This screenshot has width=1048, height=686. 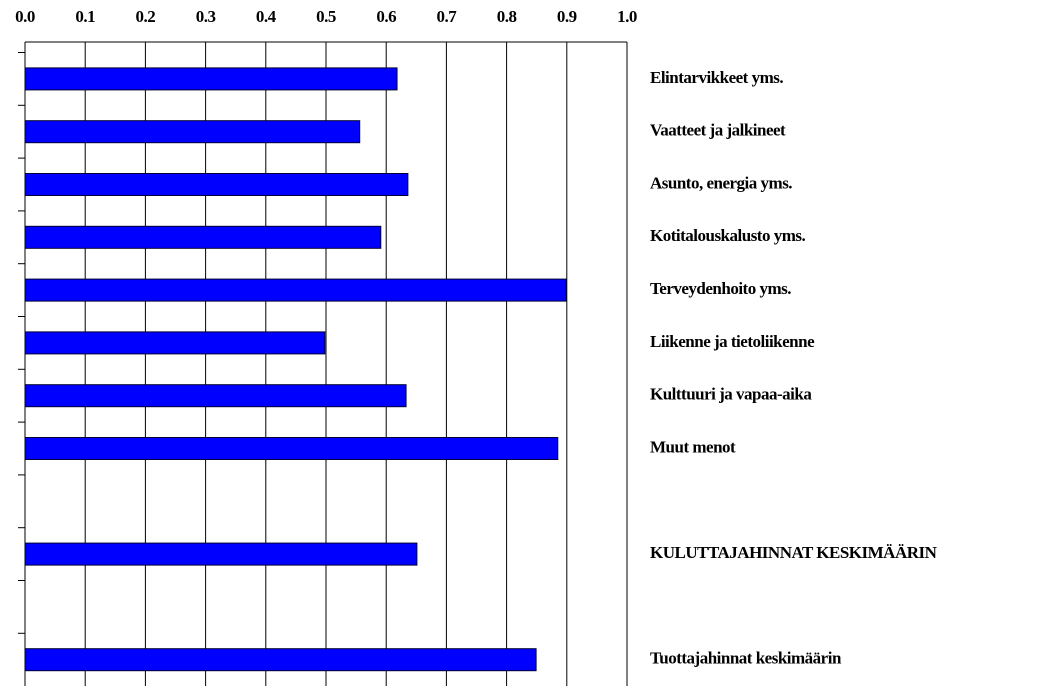 I want to click on category-label: Elintarvikkeet yms., so click(x=716, y=77).